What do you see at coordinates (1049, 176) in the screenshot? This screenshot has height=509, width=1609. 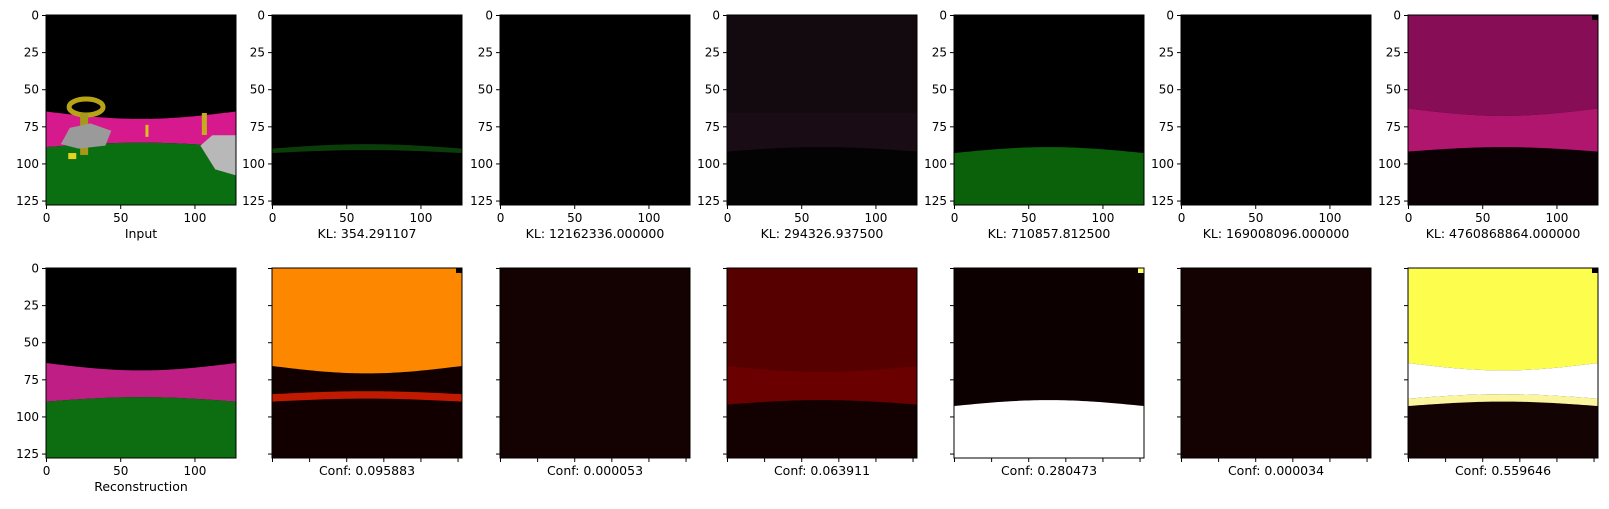 I see `green-floor-region` at bounding box center [1049, 176].